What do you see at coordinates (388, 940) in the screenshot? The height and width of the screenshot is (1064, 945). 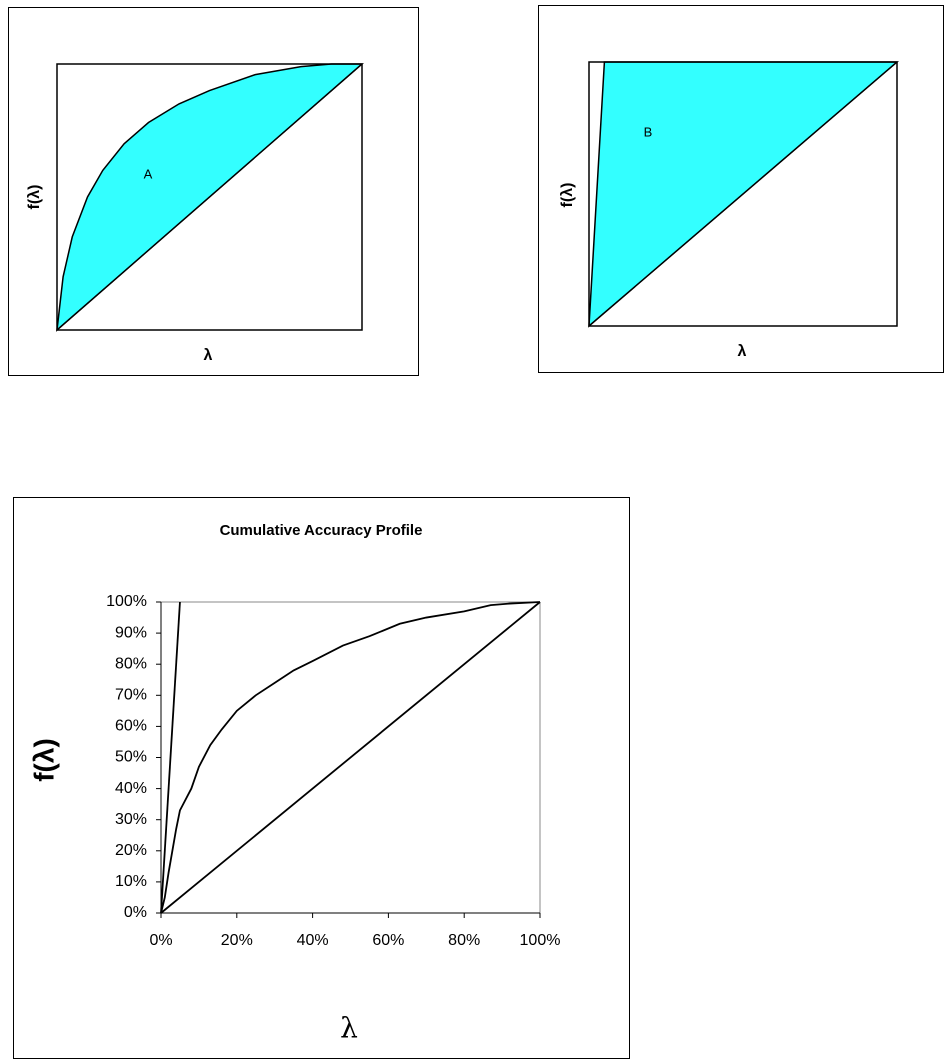 I see `x-tick-label: 60%` at bounding box center [388, 940].